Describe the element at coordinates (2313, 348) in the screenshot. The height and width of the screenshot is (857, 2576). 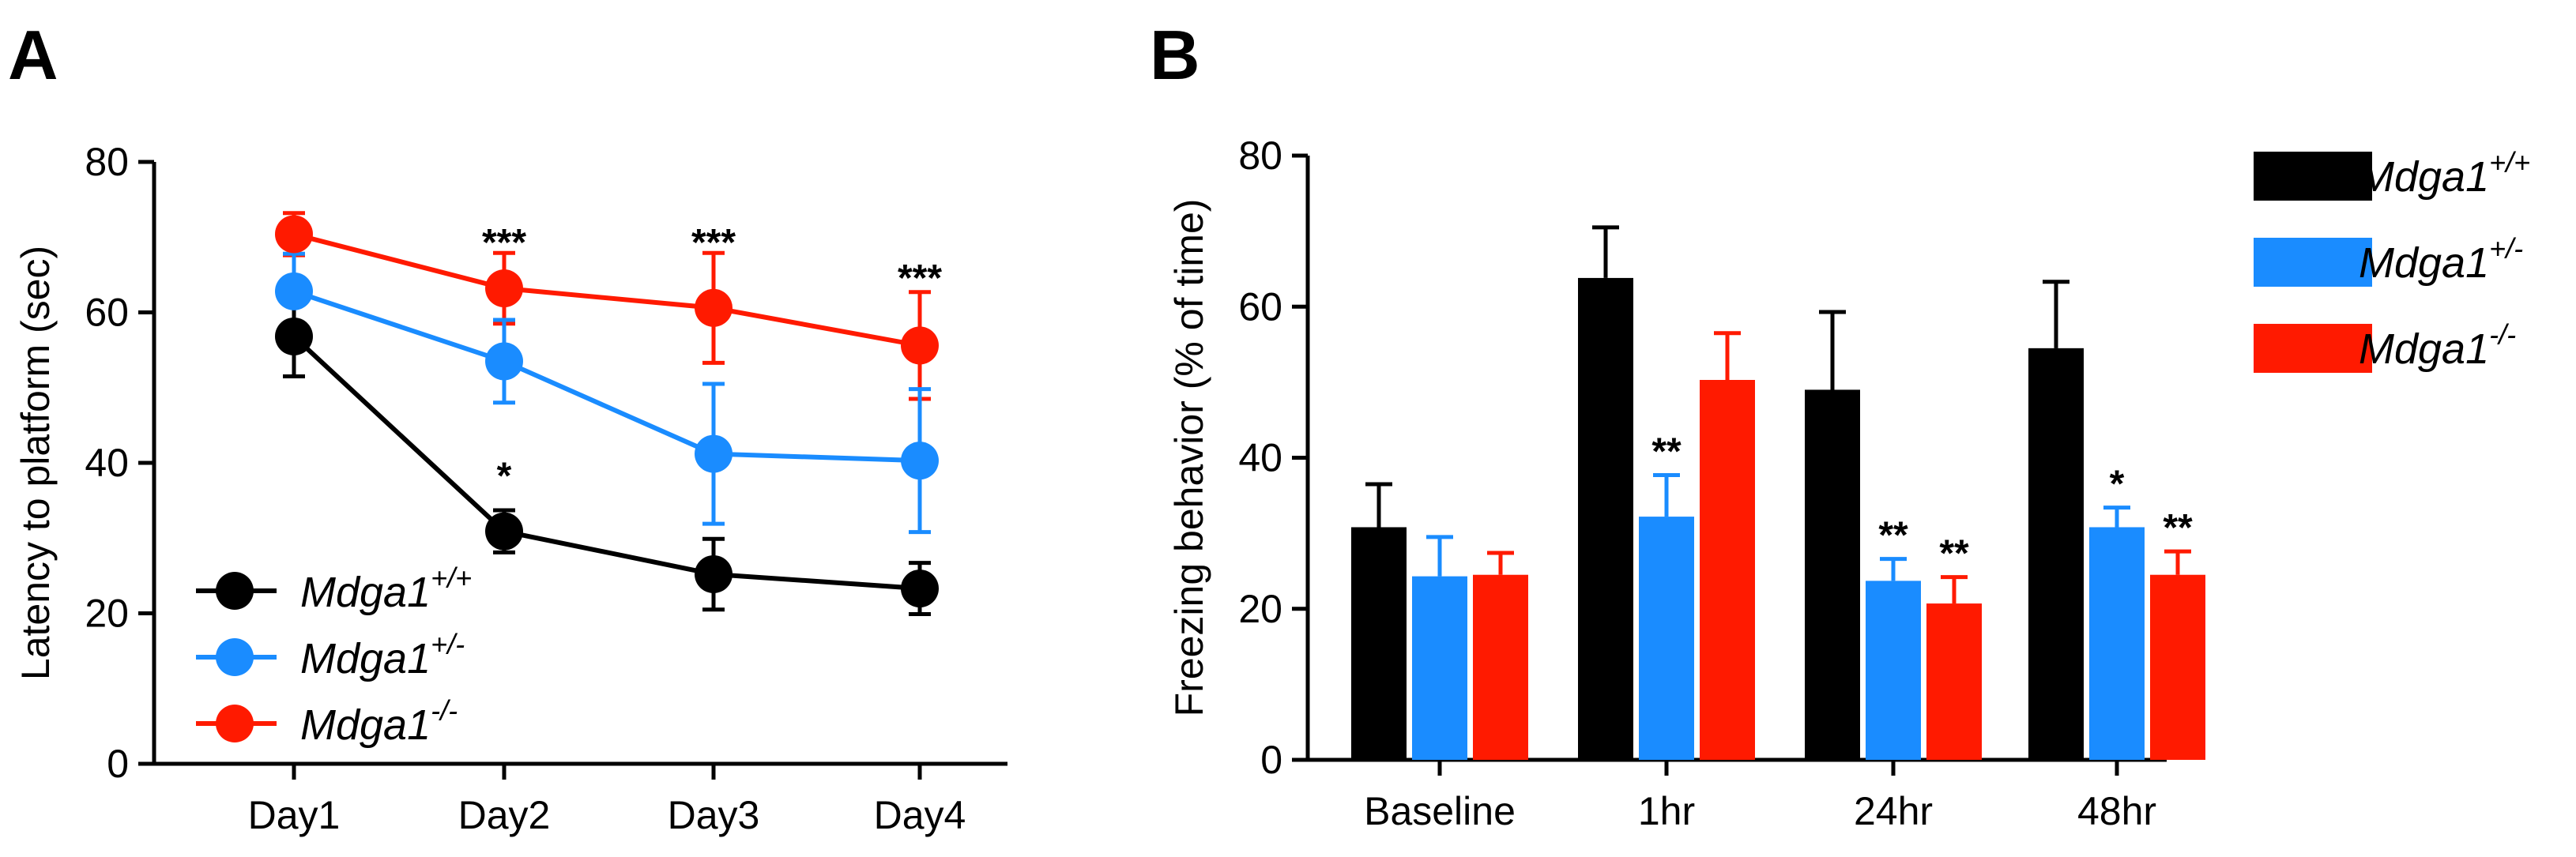
I see `legend-swatch-ko` at that location.